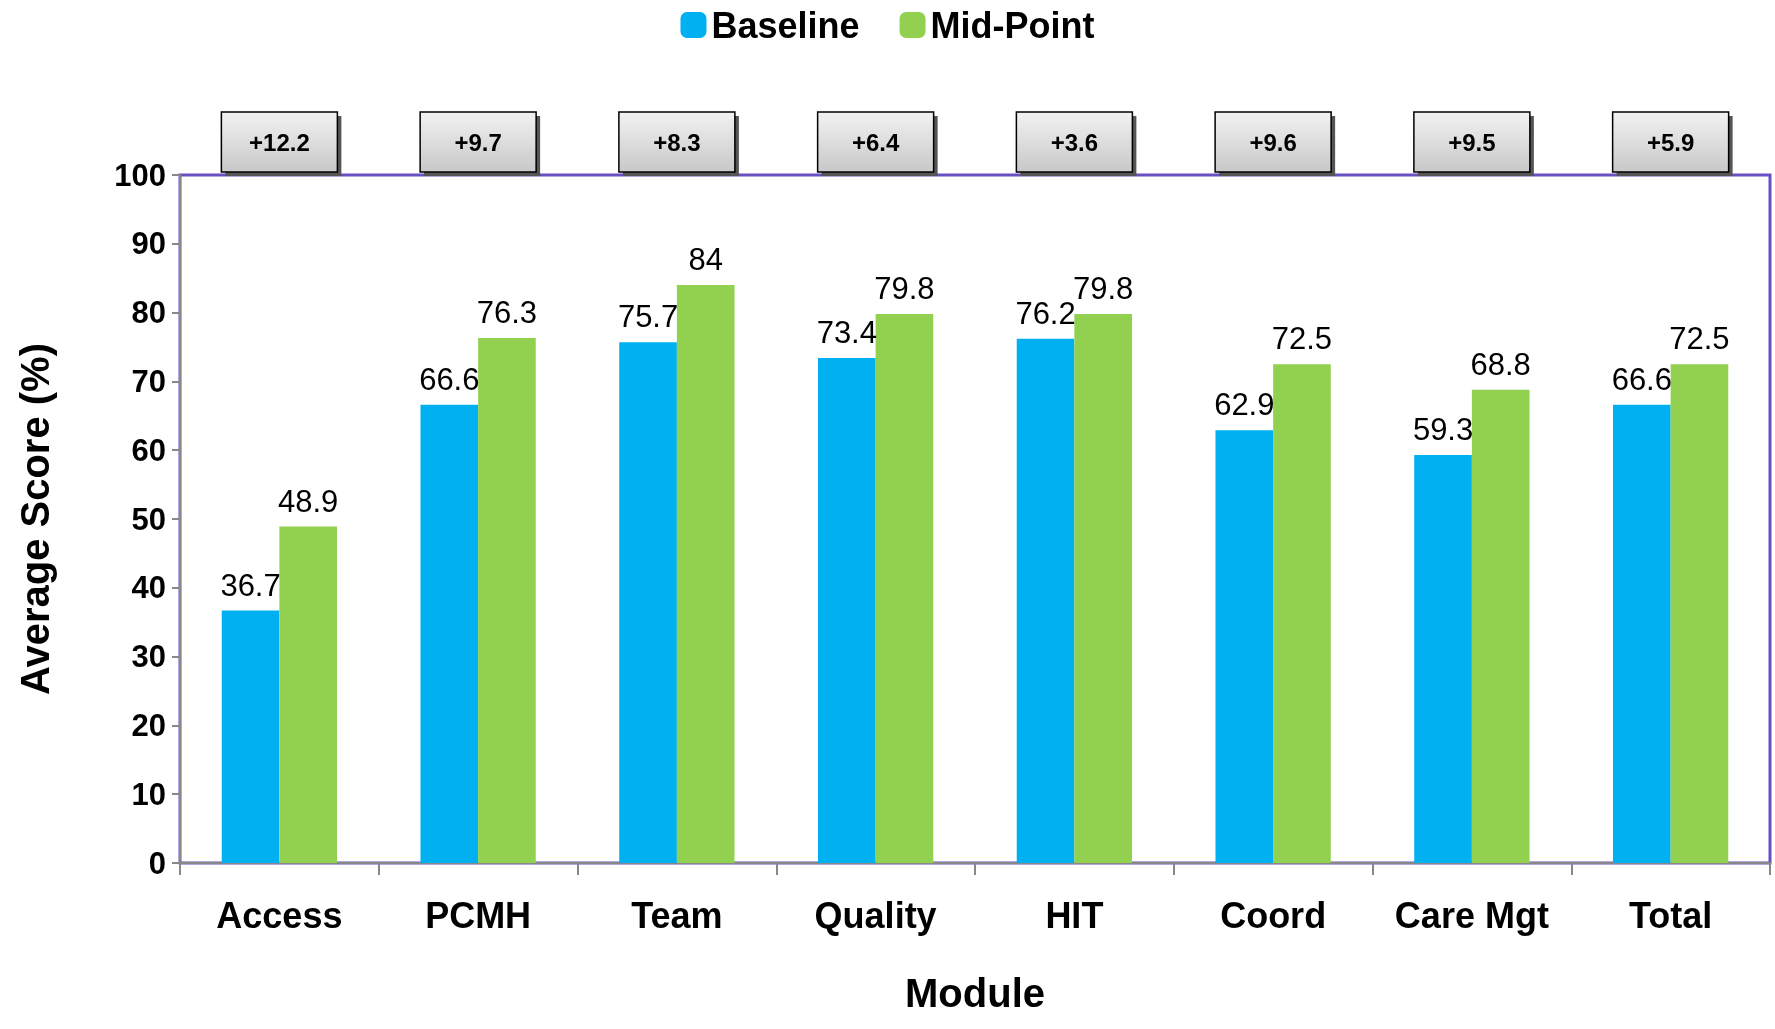 The height and width of the screenshot is (1029, 1775). What do you see at coordinates (1273, 915) in the screenshot?
I see `x-tick-label: Coord` at bounding box center [1273, 915].